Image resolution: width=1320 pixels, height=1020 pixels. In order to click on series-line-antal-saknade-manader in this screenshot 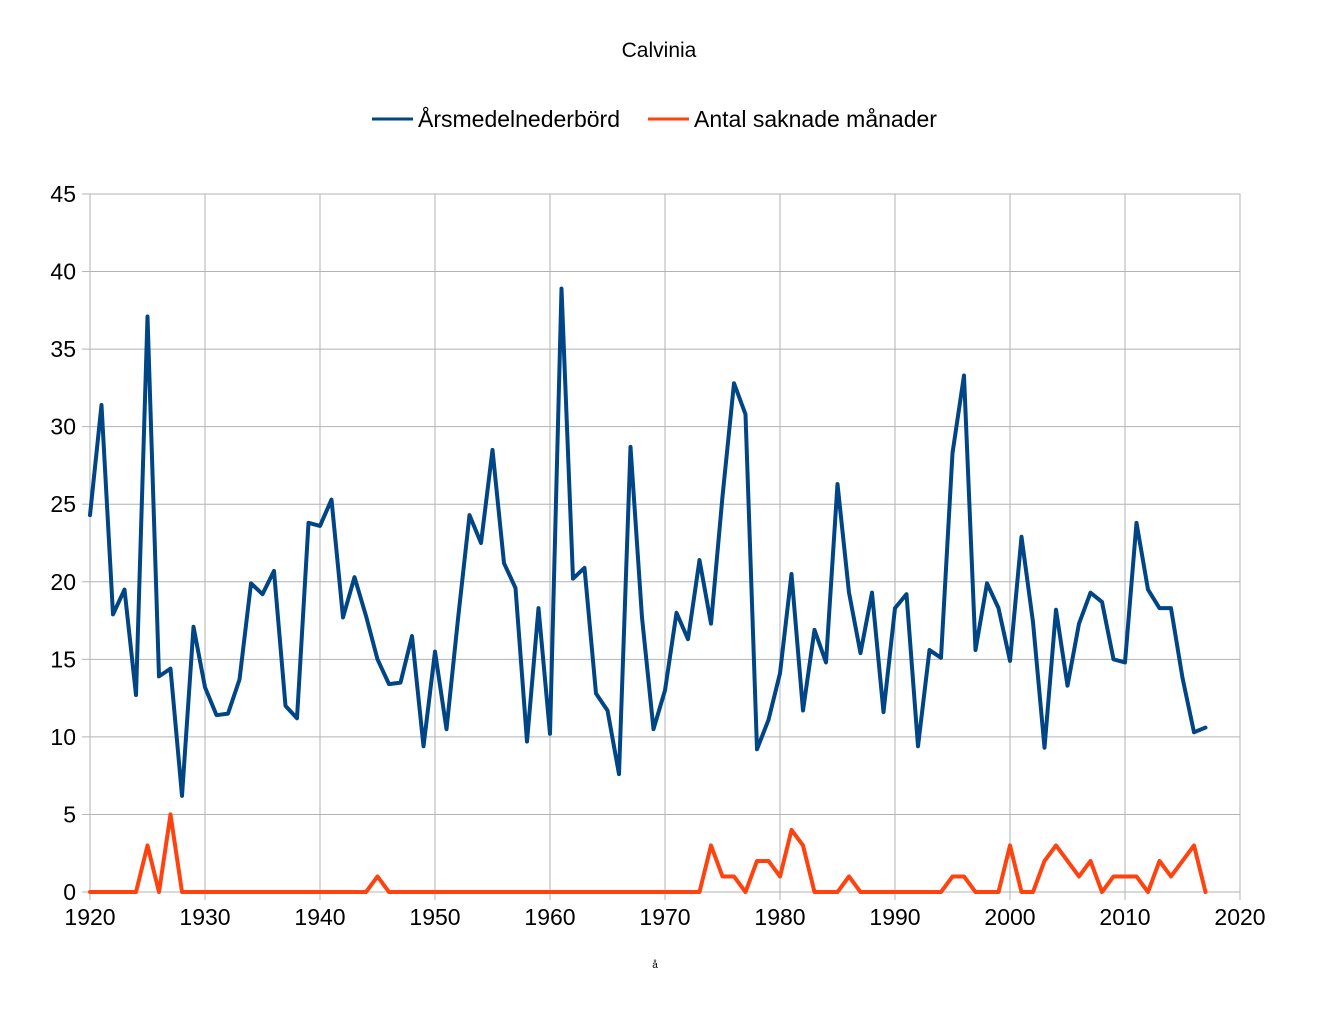, I will do `click(648, 853)`.